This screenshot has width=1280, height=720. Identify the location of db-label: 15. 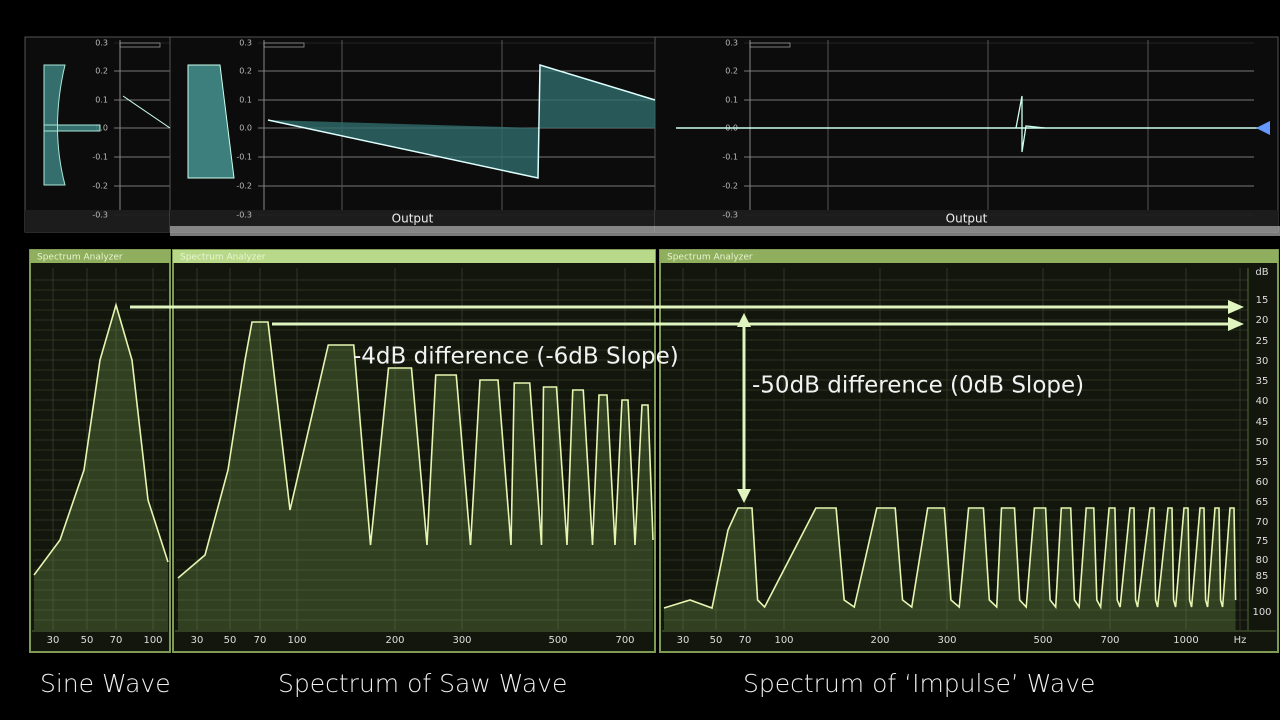
(1262, 300).